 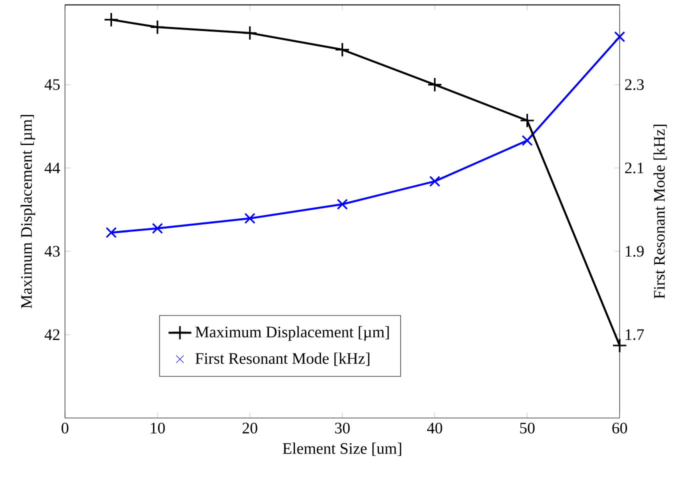 I want to click on x-axis-title: Element Size [um], so click(x=342, y=449).